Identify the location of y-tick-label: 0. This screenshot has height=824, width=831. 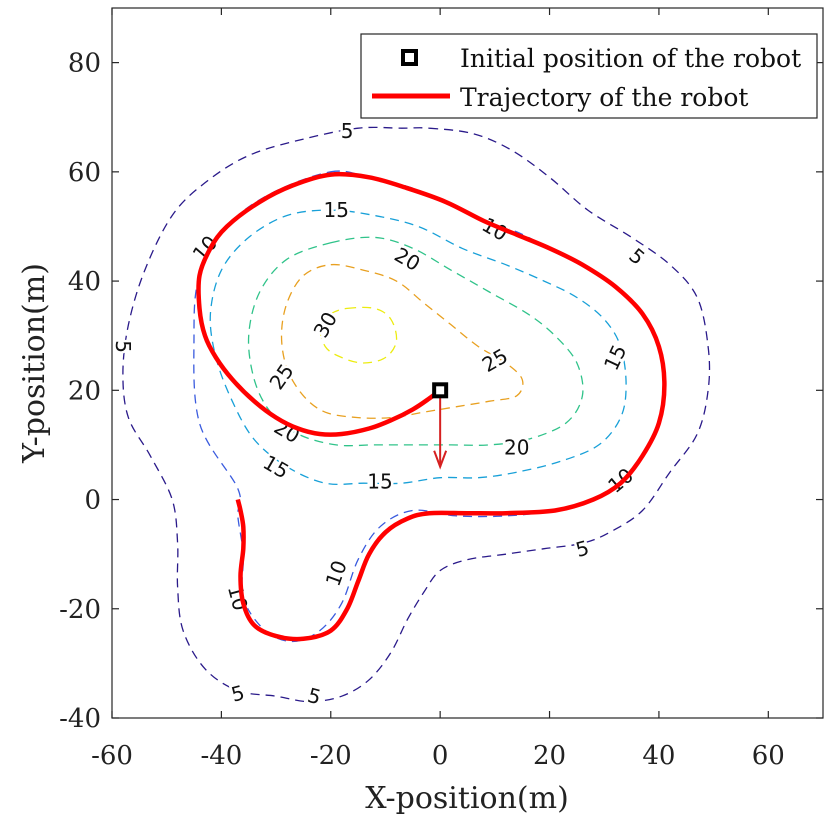
(92, 501).